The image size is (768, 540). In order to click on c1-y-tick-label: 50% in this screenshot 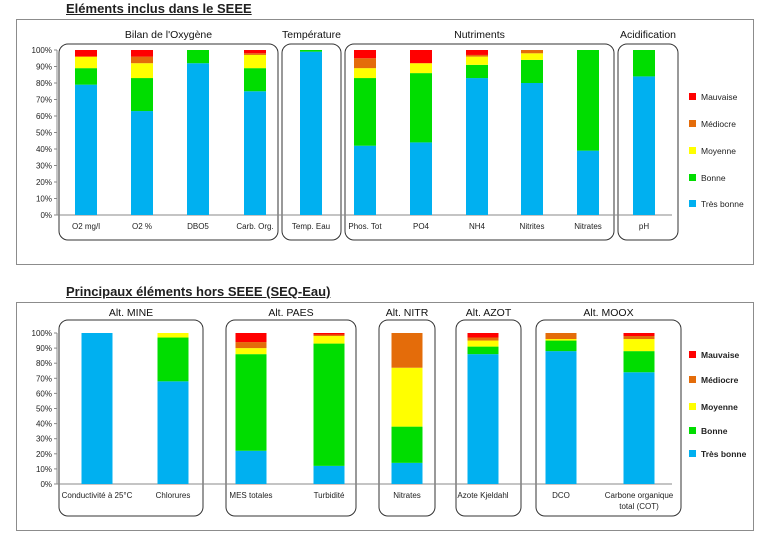, I will do `click(44, 133)`.